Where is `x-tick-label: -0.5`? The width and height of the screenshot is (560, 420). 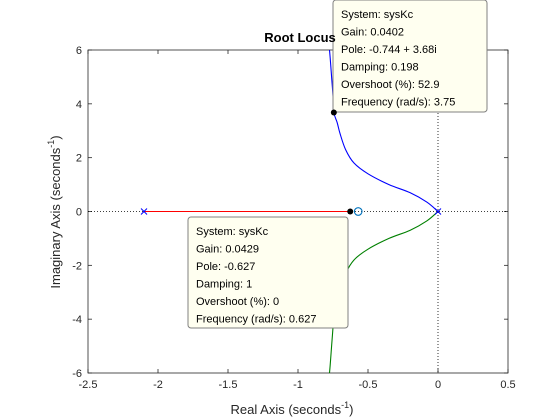
x-tick-label: -0.5 is located at coordinates (368, 385).